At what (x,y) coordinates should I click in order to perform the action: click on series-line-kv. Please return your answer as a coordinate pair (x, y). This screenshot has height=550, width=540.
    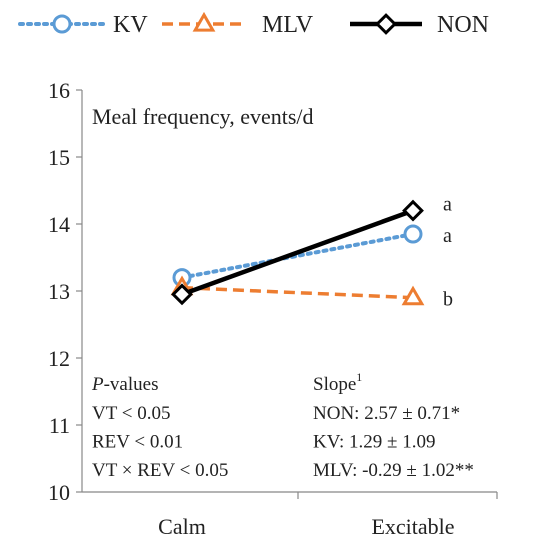
    Looking at the image, I should click on (297, 256).